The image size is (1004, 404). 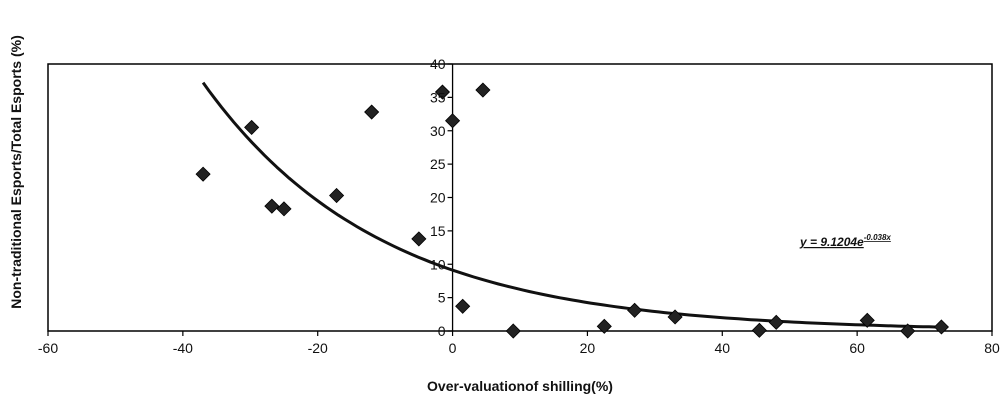 I want to click on y-tick-label: 30, so click(x=438, y=131).